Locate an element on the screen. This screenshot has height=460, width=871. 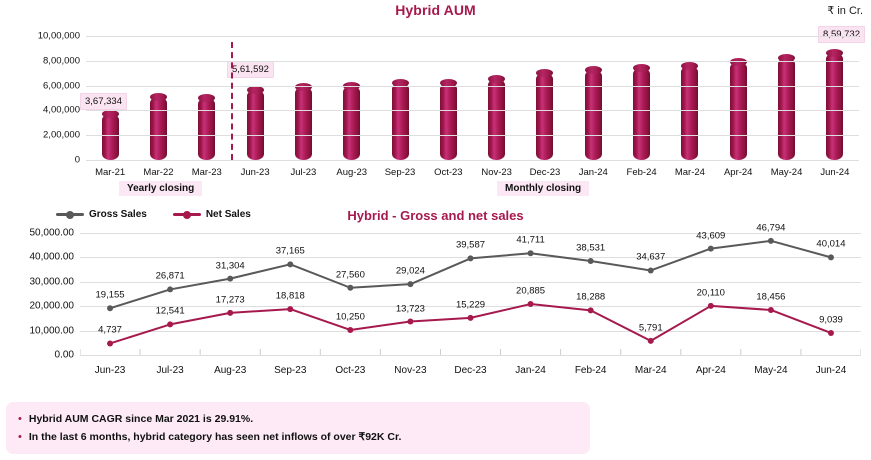
bar-column: 8,59,732 is located at coordinates (838, 93).